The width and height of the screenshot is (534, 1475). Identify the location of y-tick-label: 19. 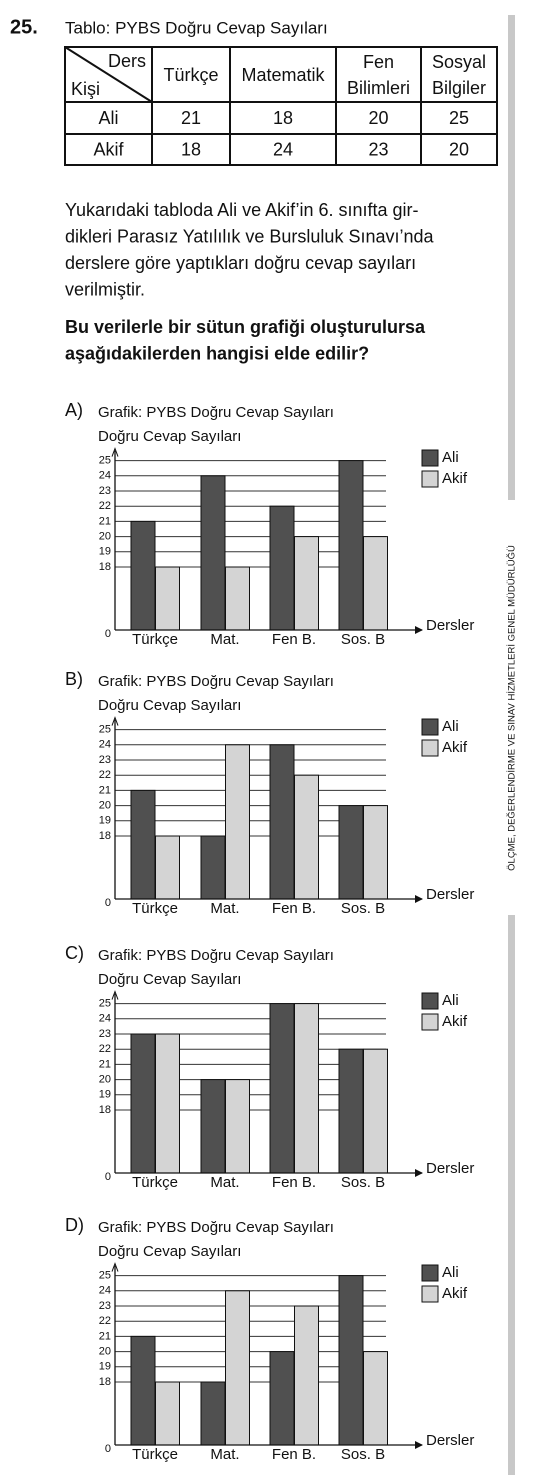
(105, 1095).